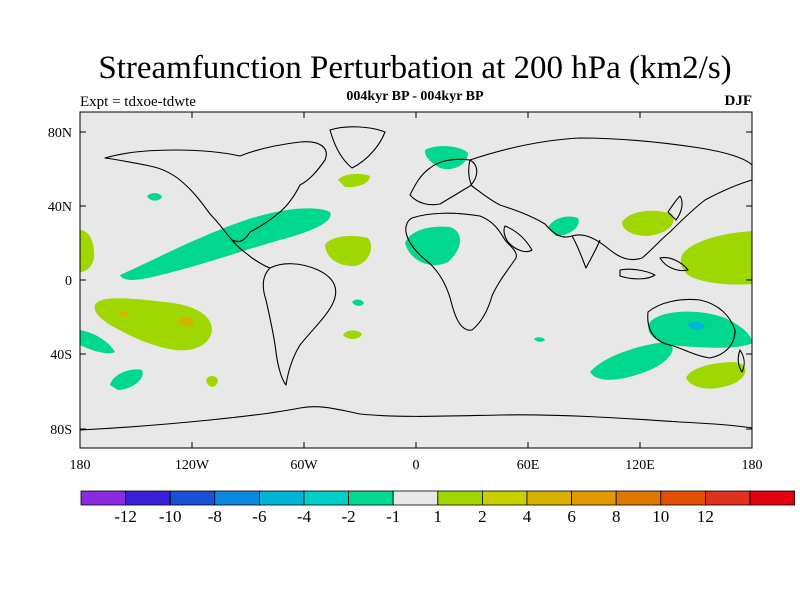 Image resolution: width=800 pixels, height=600 pixels. What do you see at coordinates (60, 133) in the screenshot?
I see `lat-label-80n: 80N` at bounding box center [60, 133].